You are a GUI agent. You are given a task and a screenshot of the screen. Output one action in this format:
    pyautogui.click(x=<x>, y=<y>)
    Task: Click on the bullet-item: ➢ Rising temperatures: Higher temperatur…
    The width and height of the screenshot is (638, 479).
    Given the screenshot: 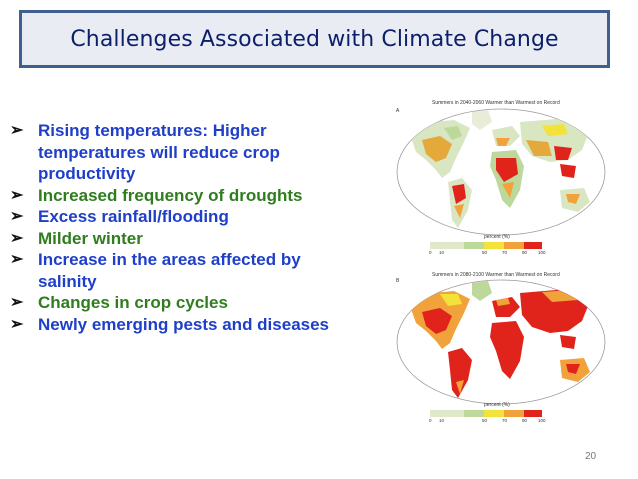 What is the action you would take?
    pyautogui.click(x=182, y=152)
    